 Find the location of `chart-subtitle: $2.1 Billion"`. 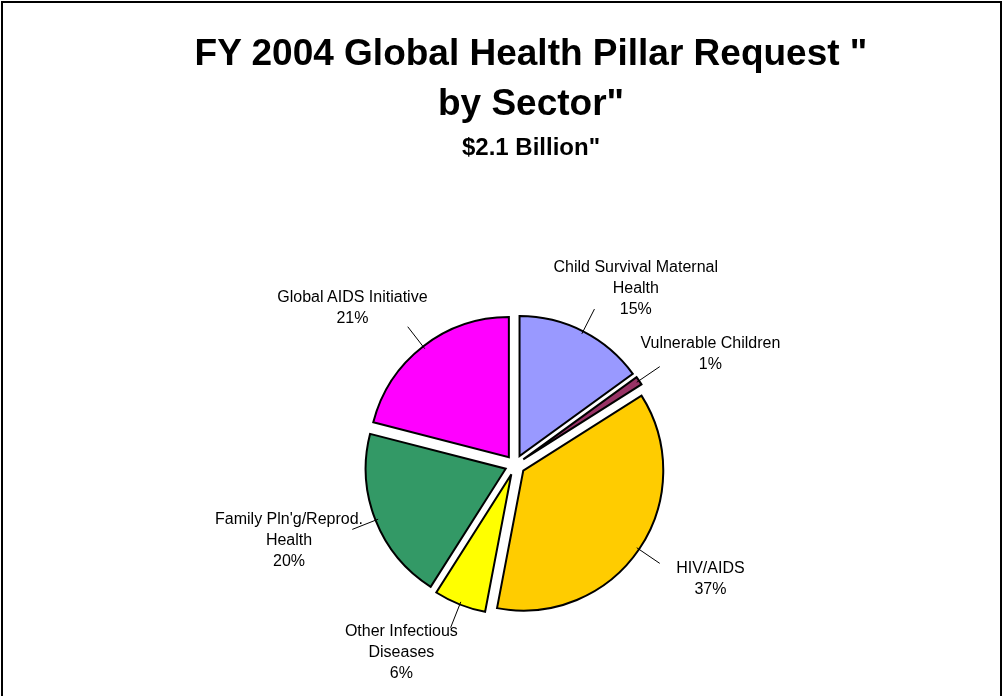

chart-subtitle: $2.1 Billion" is located at coordinates (531, 146).